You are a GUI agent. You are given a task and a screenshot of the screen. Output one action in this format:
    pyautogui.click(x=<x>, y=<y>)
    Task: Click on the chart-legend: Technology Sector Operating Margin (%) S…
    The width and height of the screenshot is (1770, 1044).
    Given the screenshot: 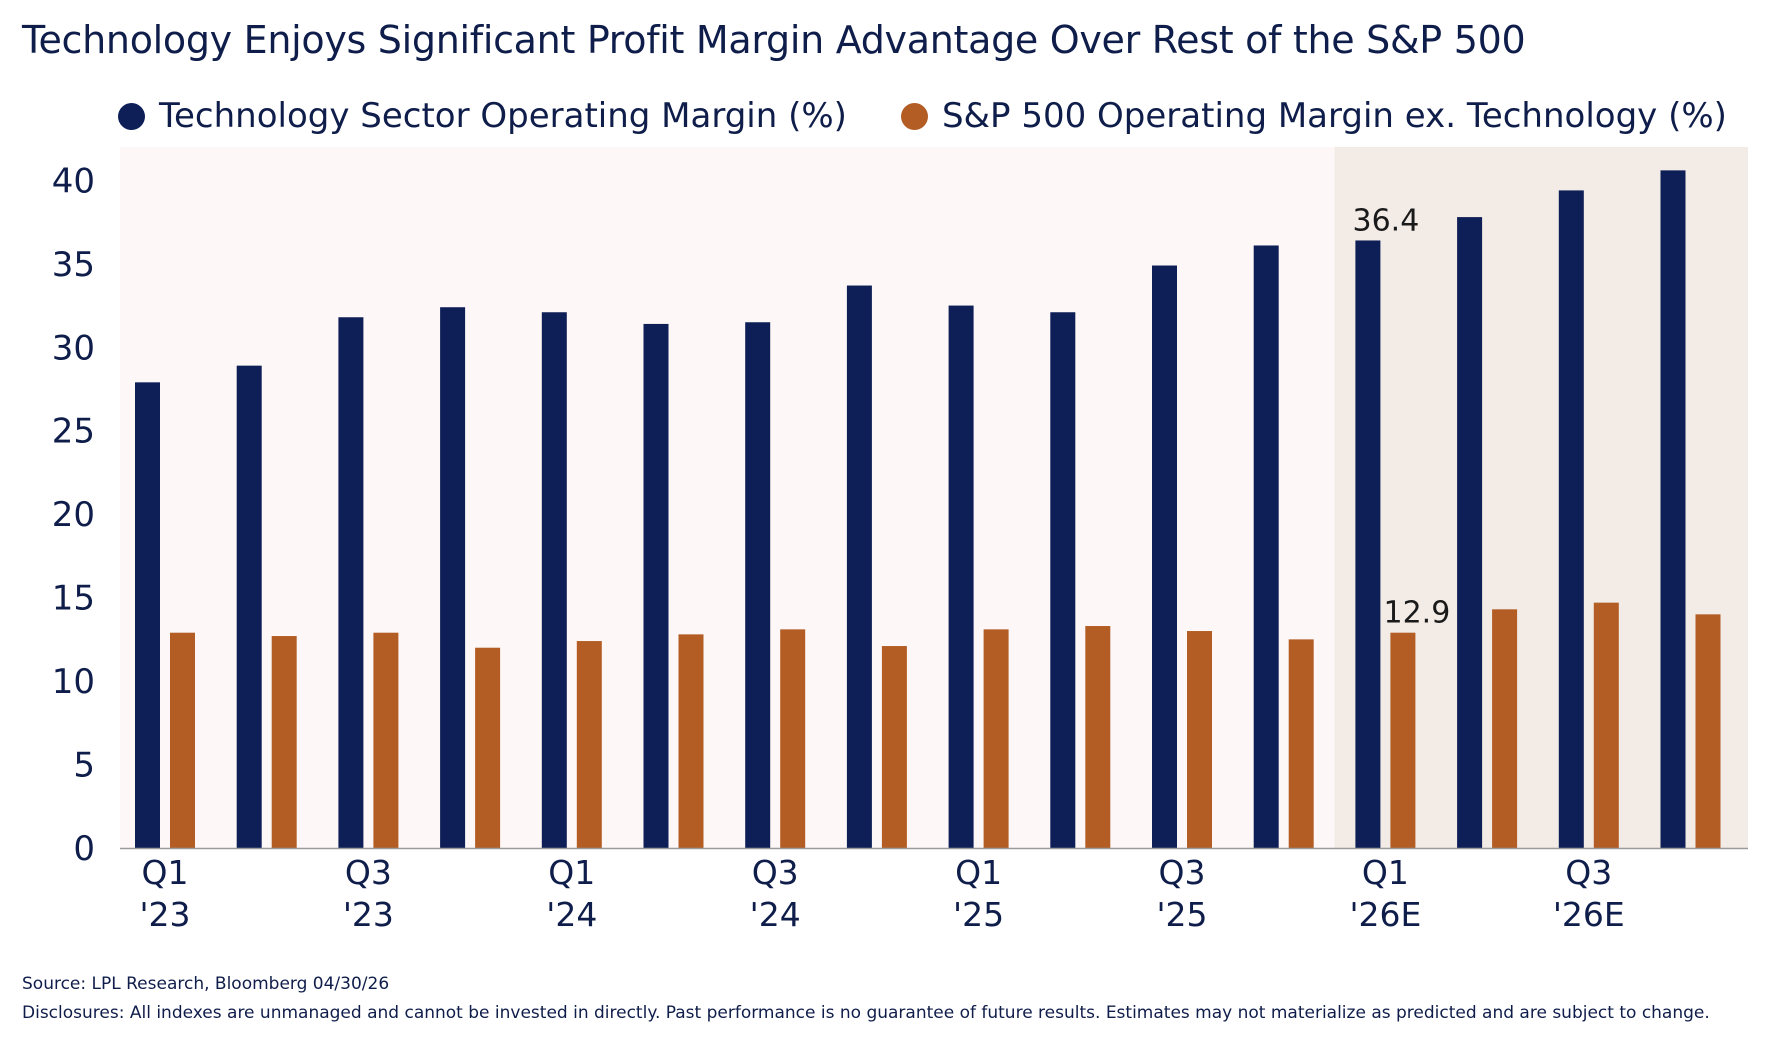 What is the action you would take?
    pyautogui.click(x=944, y=116)
    